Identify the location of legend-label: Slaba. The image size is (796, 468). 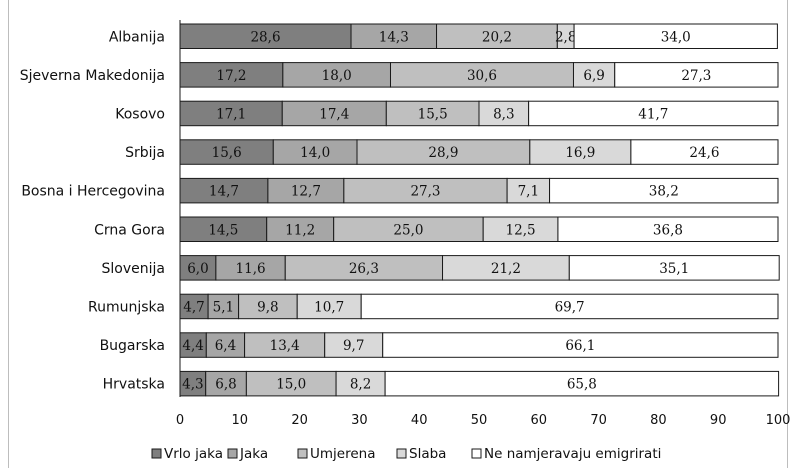
(427, 454).